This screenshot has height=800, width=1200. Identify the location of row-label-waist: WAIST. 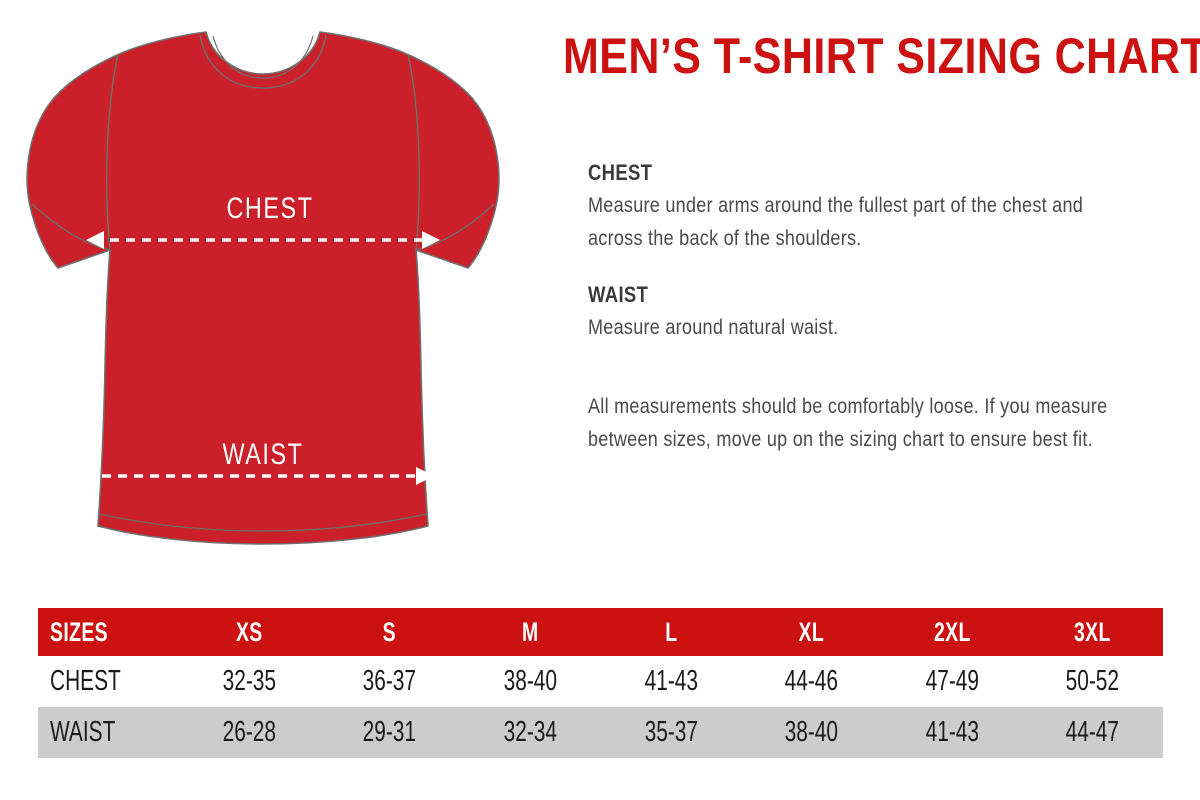
(108, 732).